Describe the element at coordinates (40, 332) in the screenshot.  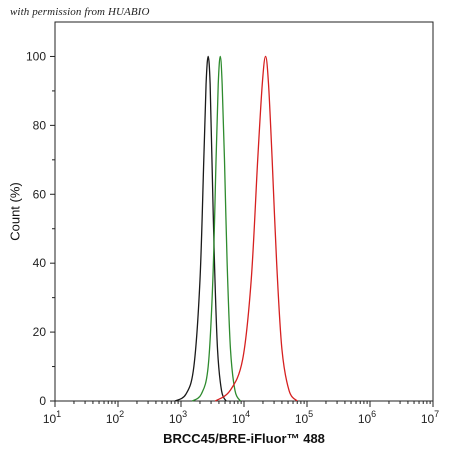
I see `y-tick-label: 20` at that location.